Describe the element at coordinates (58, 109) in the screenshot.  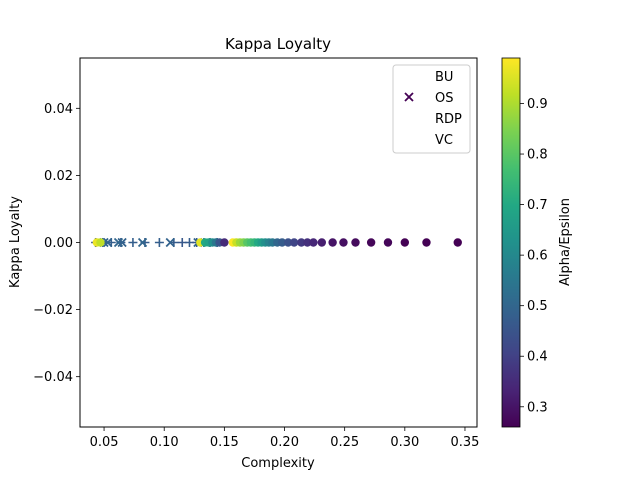
I see `y-tick-label: 0.04` at that location.